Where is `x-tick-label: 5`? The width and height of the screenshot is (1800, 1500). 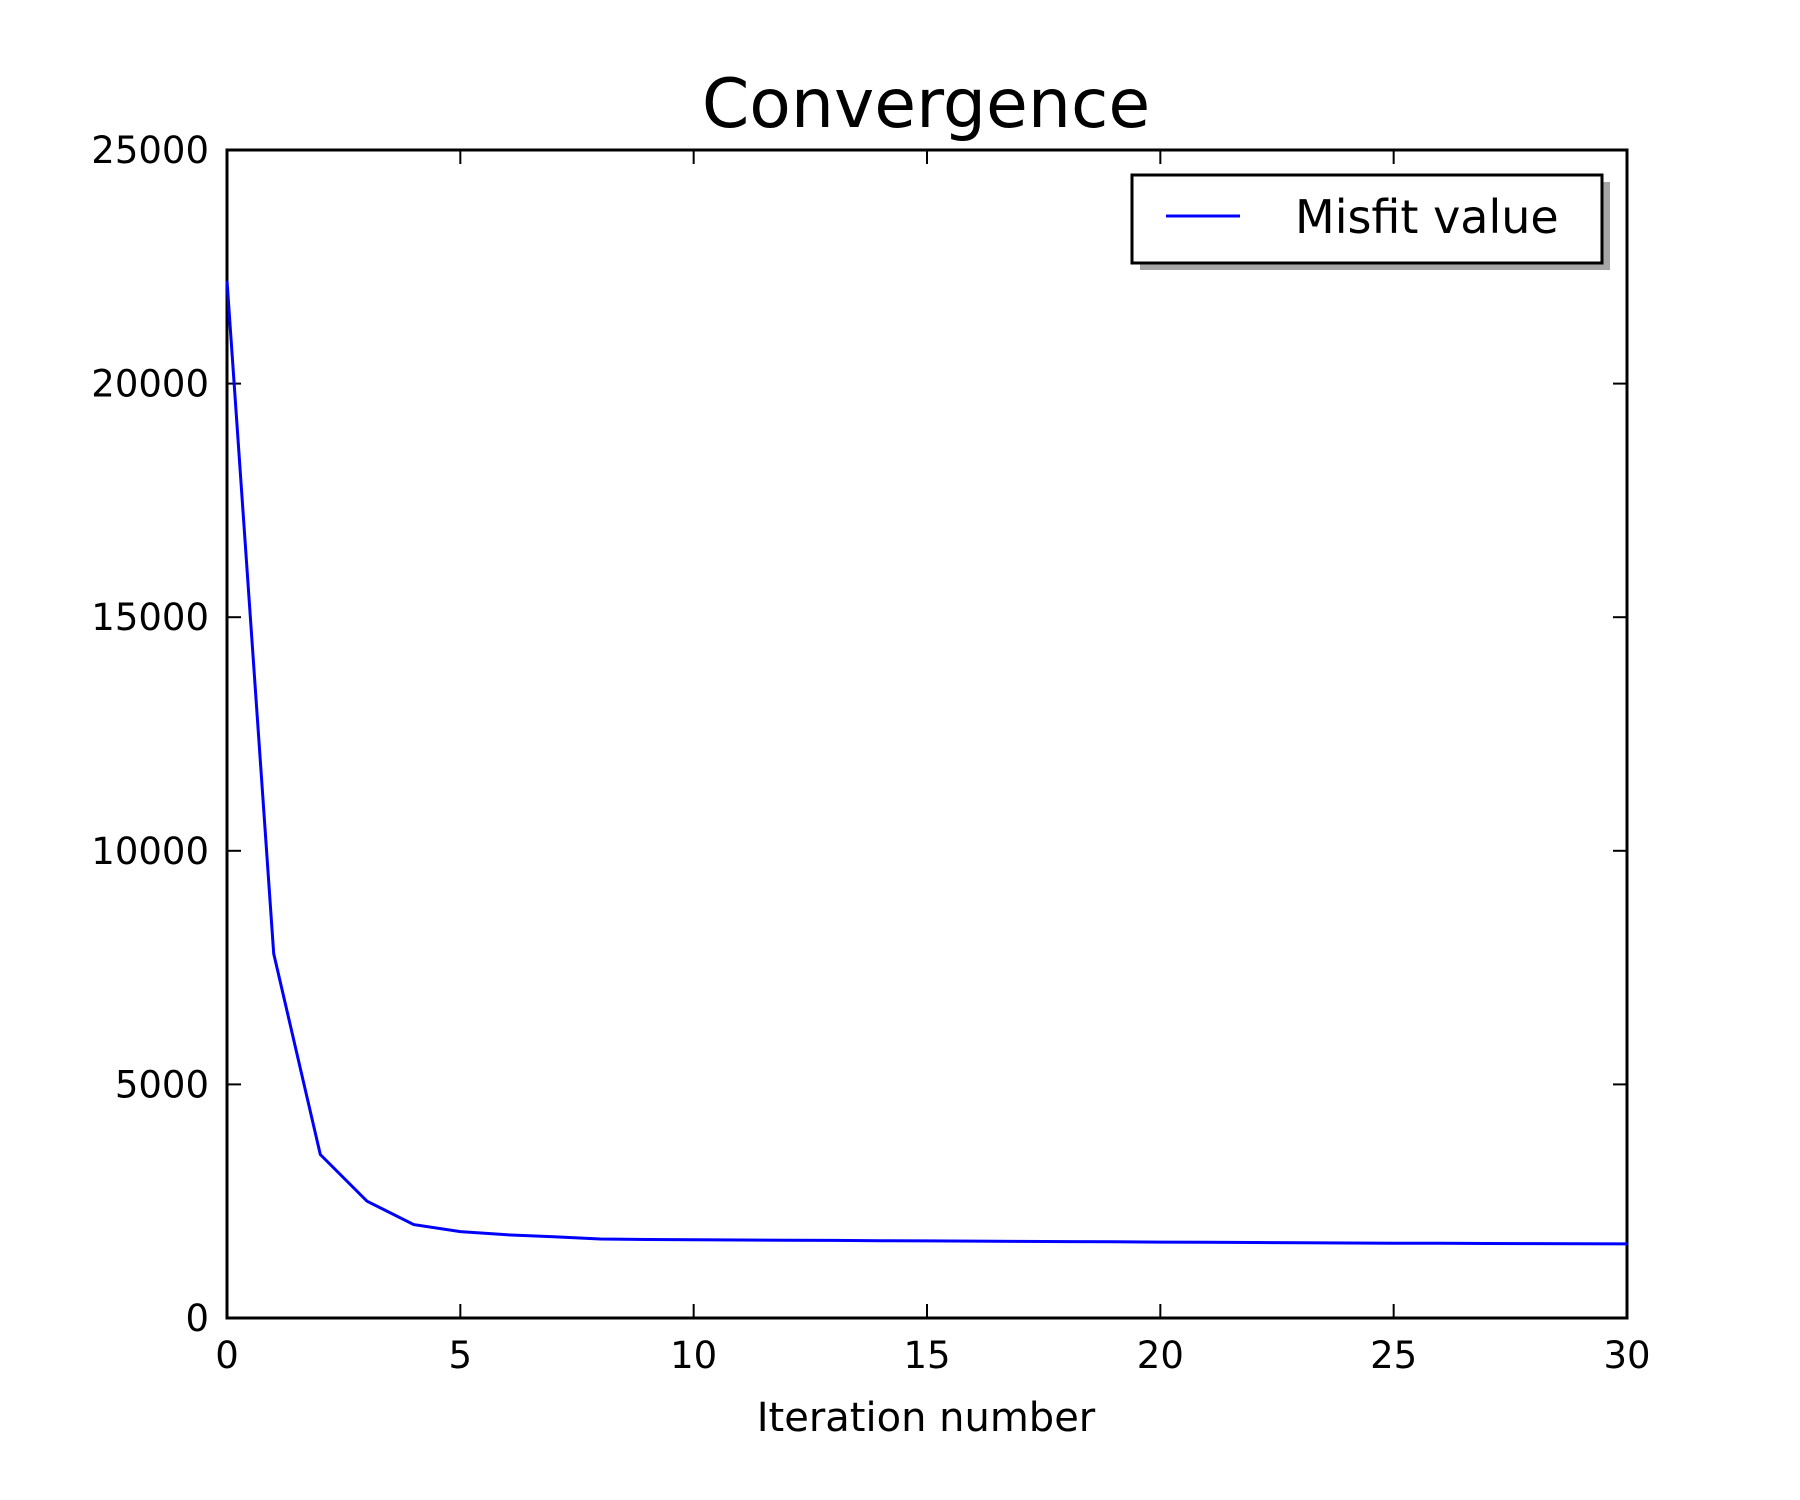 x-tick-label: 5 is located at coordinates (461, 1355).